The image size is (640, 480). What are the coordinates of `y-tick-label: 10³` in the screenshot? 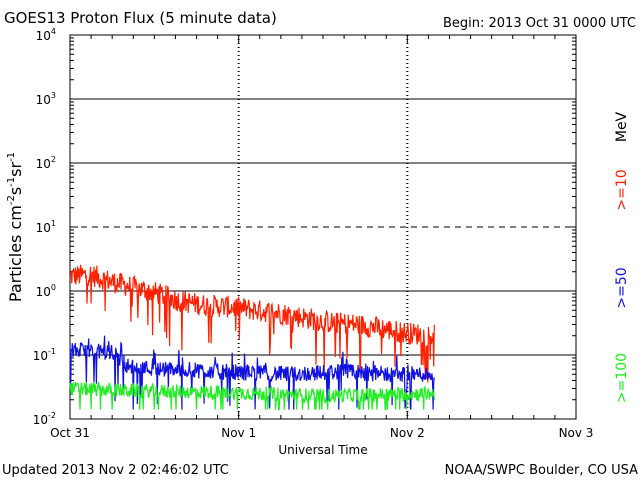 It's located at (46, 99).